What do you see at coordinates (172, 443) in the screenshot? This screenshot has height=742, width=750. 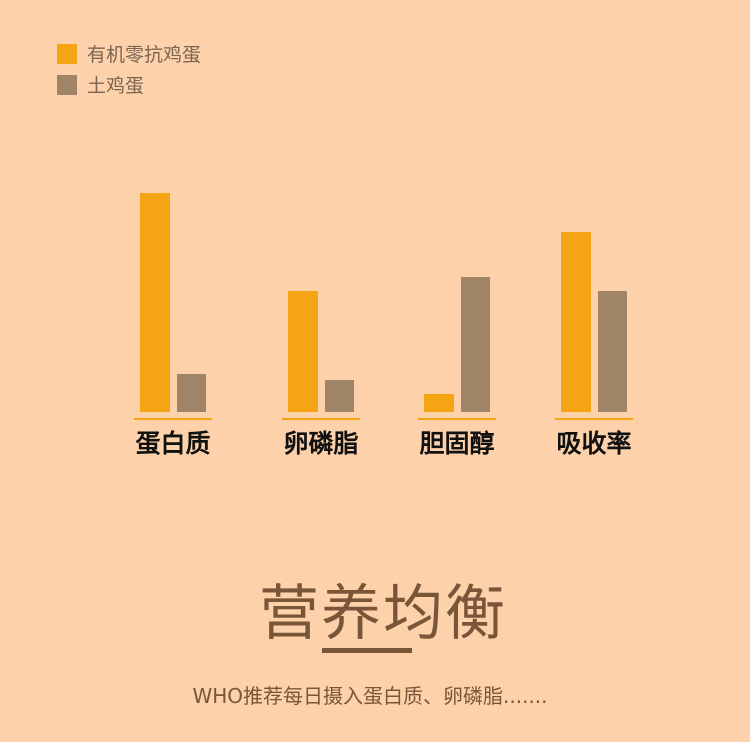 I see `category-label: 蛋白质` at bounding box center [172, 443].